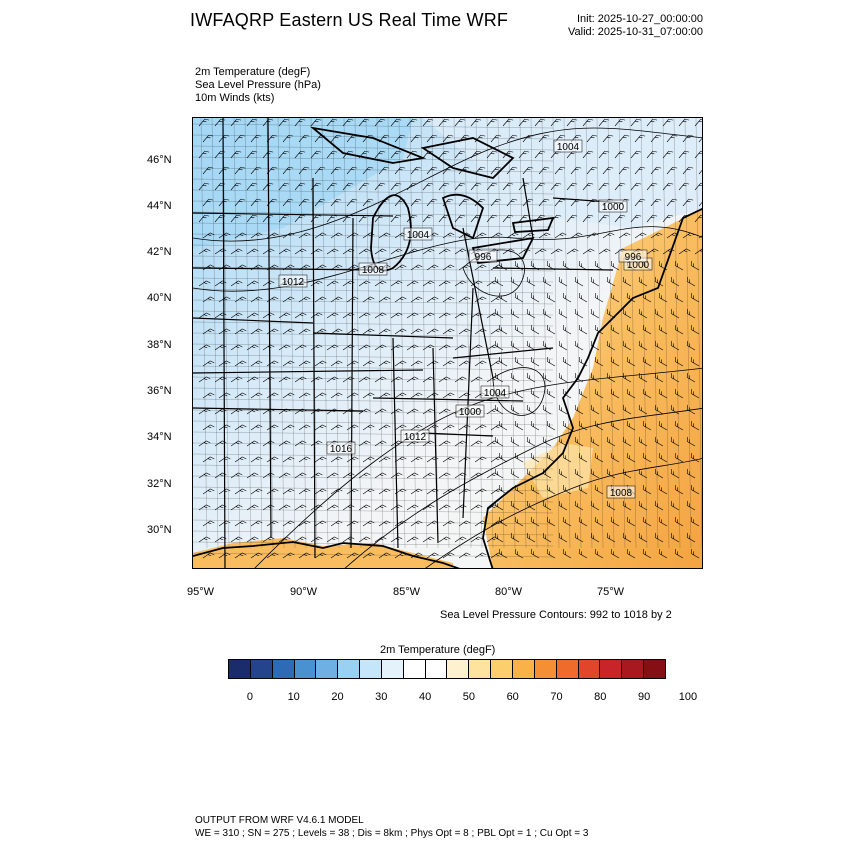  What do you see at coordinates (368, 145) in the screenshot?
I see `coastline-segment` at bounding box center [368, 145].